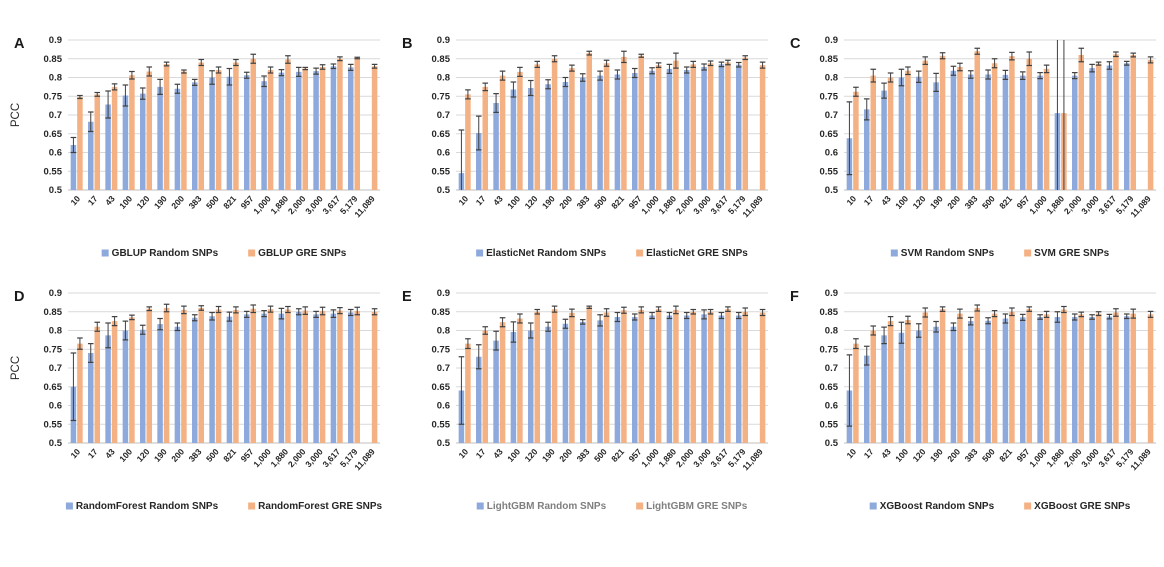  I want to click on x-tick-label: 500, so click(212, 454).